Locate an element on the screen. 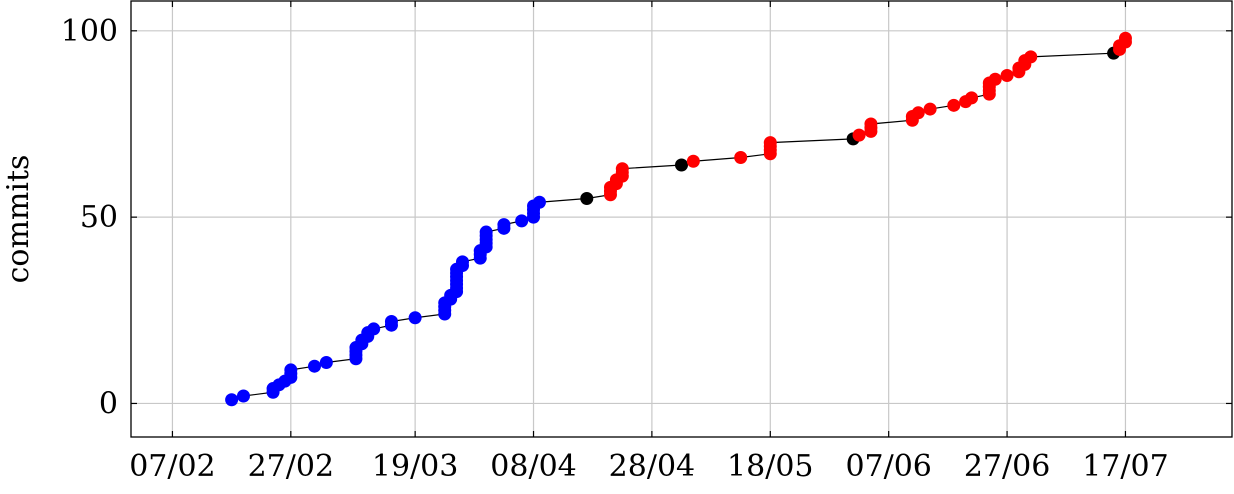 This screenshot has width=1234, height=494. y-tick-label: 100 is located at coordinates (89, 31).